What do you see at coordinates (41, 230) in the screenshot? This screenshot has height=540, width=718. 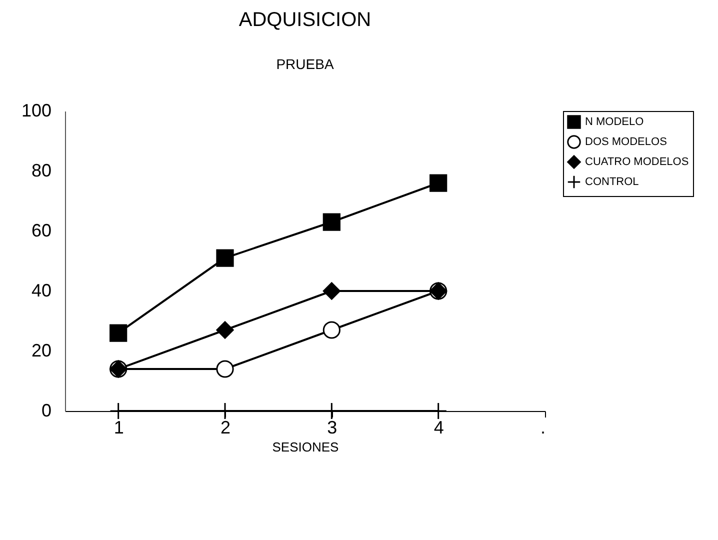 I see `y-tick-label: 60` at bounding box center [41, 230].